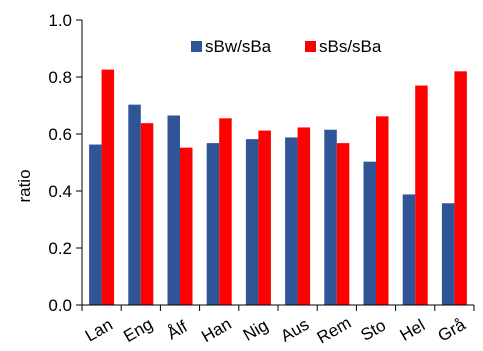 The width and height of the screenshot is (483, 351). Describe the element at coordinates (373, 330) in the screenshot. I see `x-tick-label: Sto` at that location.